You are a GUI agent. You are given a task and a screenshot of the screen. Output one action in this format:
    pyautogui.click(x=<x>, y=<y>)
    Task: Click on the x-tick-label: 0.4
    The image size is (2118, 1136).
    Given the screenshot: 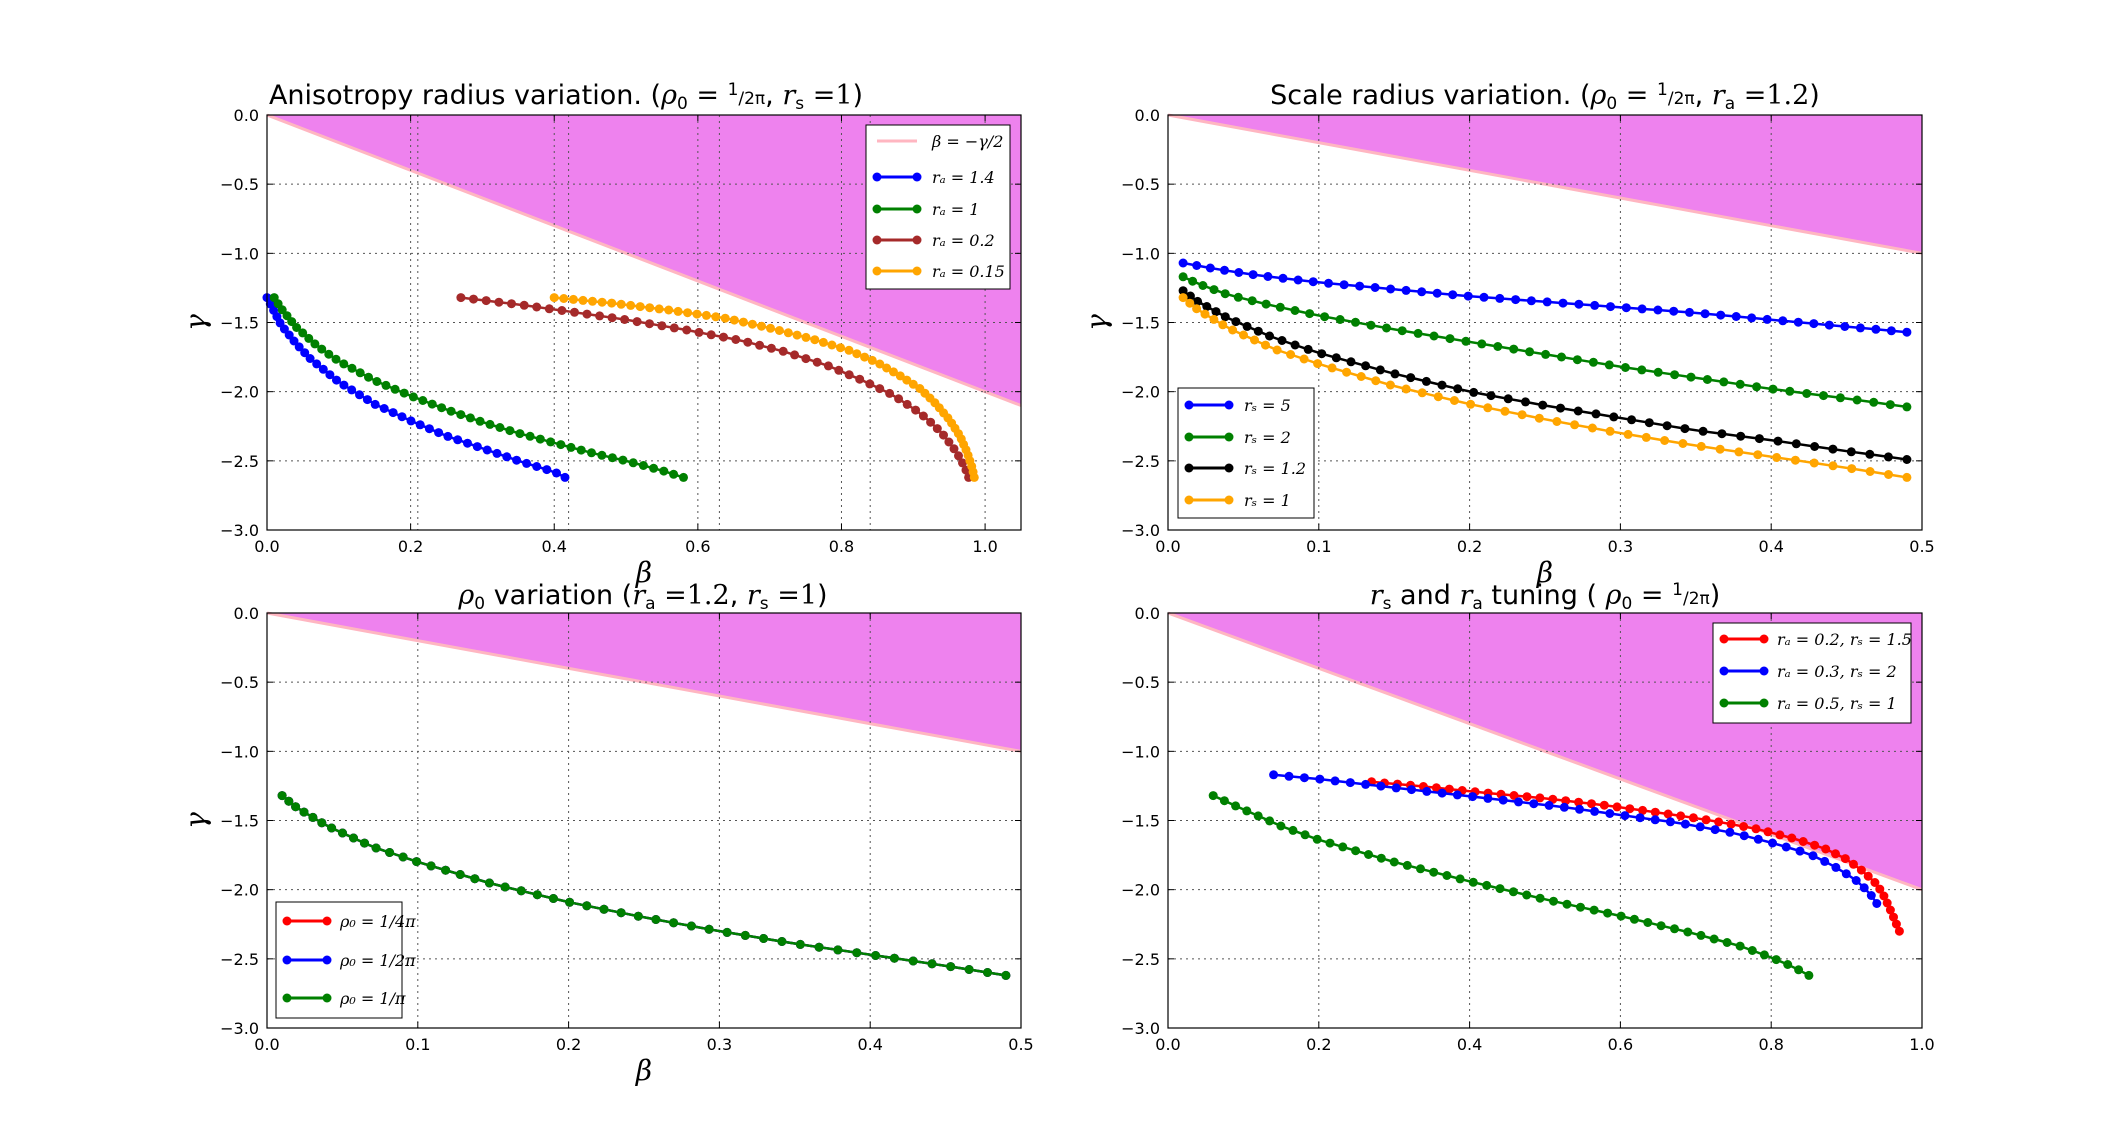 What is the action you would take?
    pyautogui.click(x=554, y=546)
    